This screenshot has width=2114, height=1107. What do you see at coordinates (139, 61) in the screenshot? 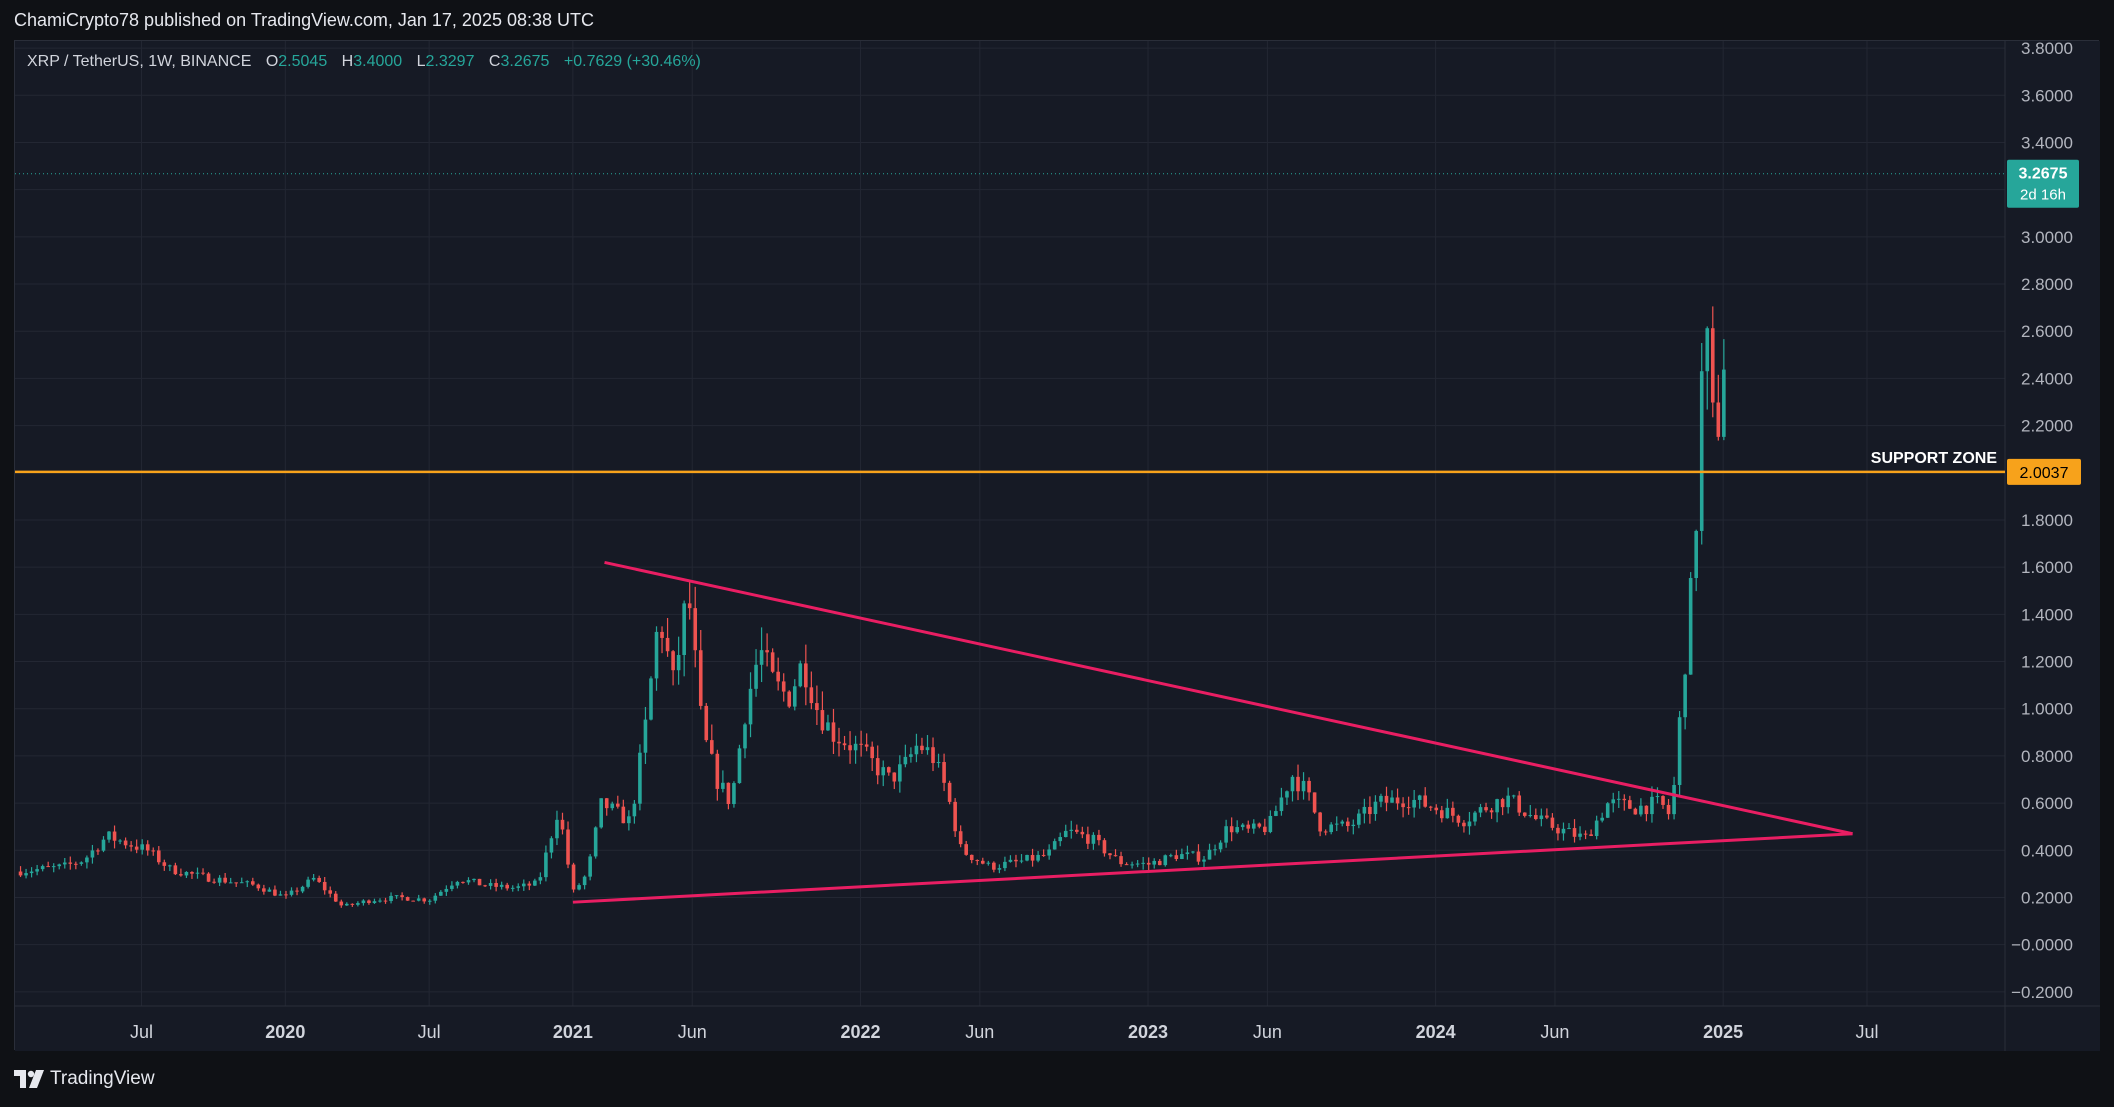
I see `symbol-label: XRP / TetherUS, 1W, BINANCE` at bounding box center [139, 61].